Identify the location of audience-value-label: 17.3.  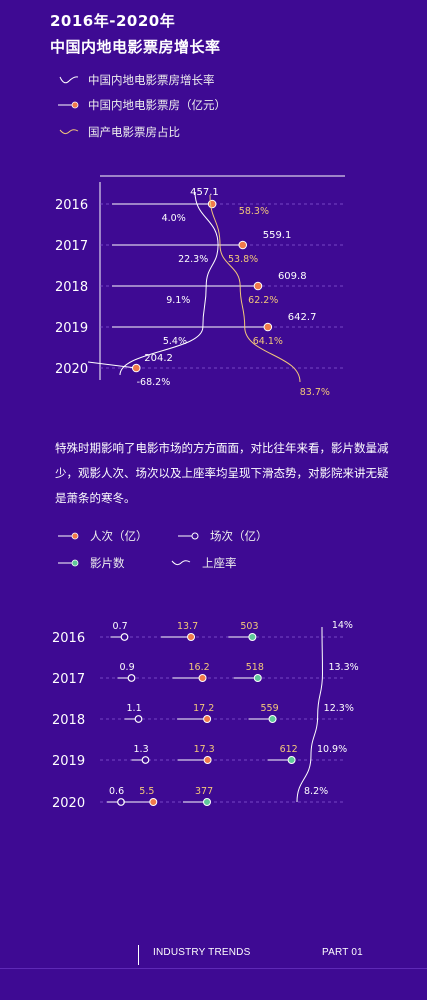
(204, 749).